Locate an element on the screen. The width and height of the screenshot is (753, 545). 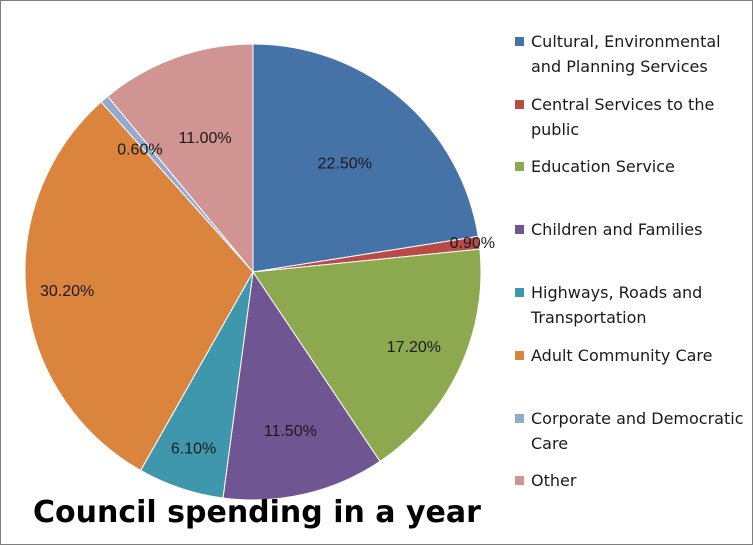
legend-label: Education Service is located at coordinates (603, 166).